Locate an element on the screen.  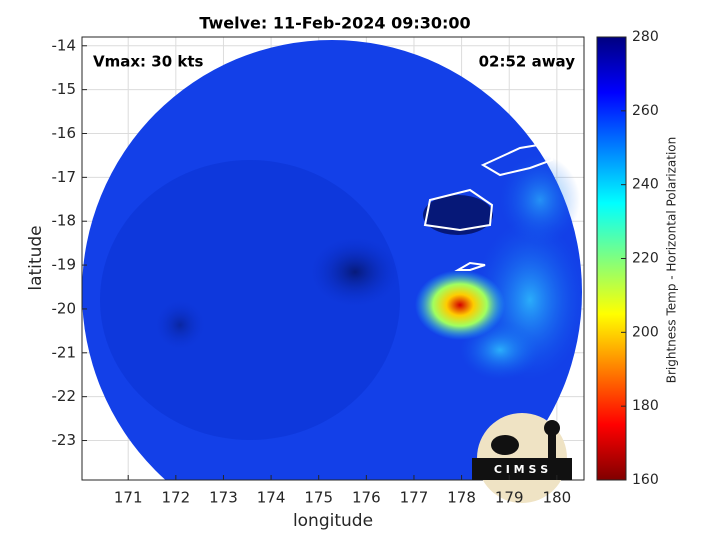
x-tick-label: 178 is located at coordinates (461, 498).